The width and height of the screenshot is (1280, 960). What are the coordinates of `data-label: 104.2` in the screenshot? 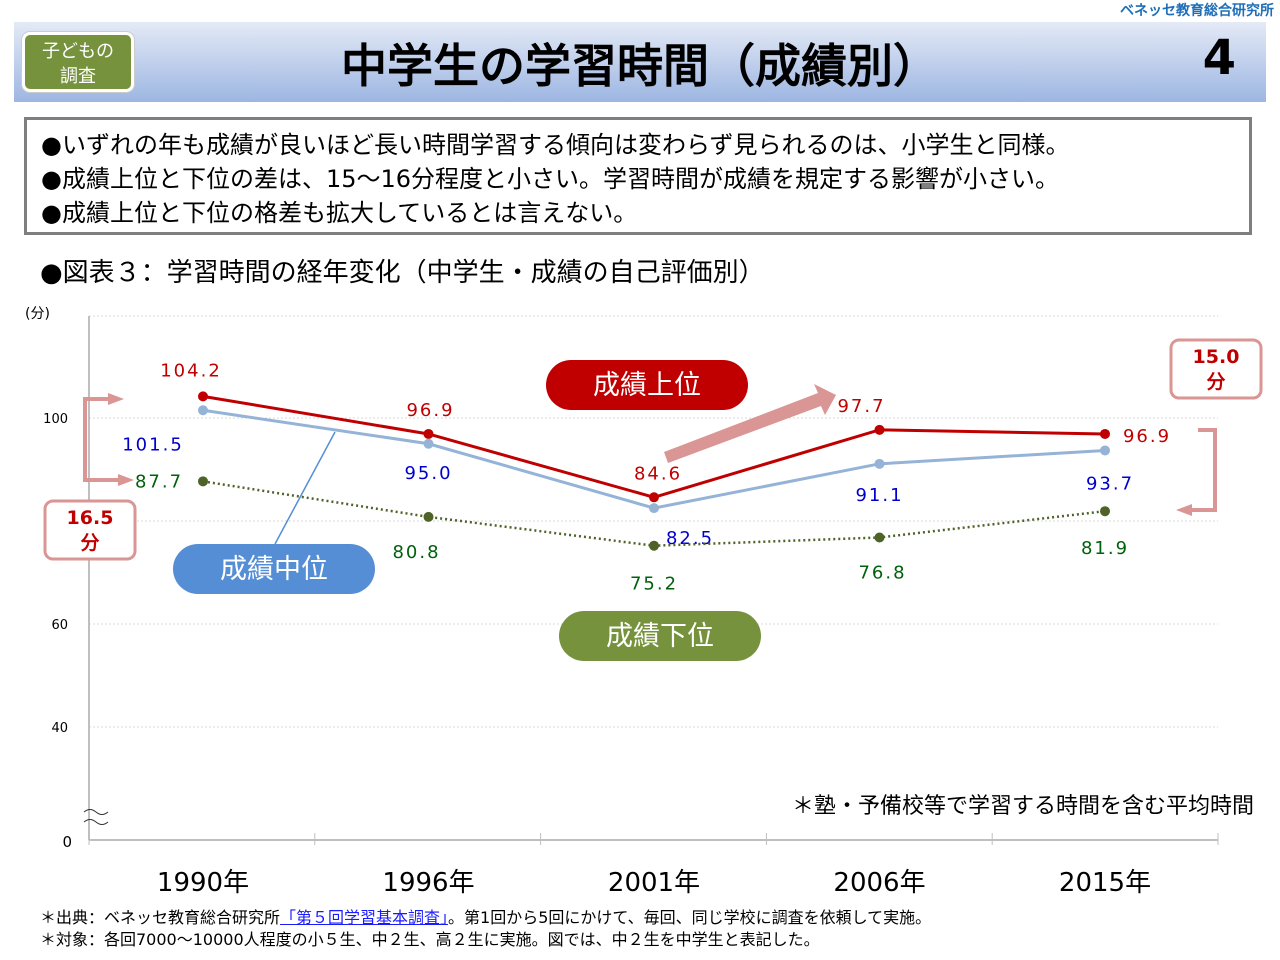 It's located at (191, 370).